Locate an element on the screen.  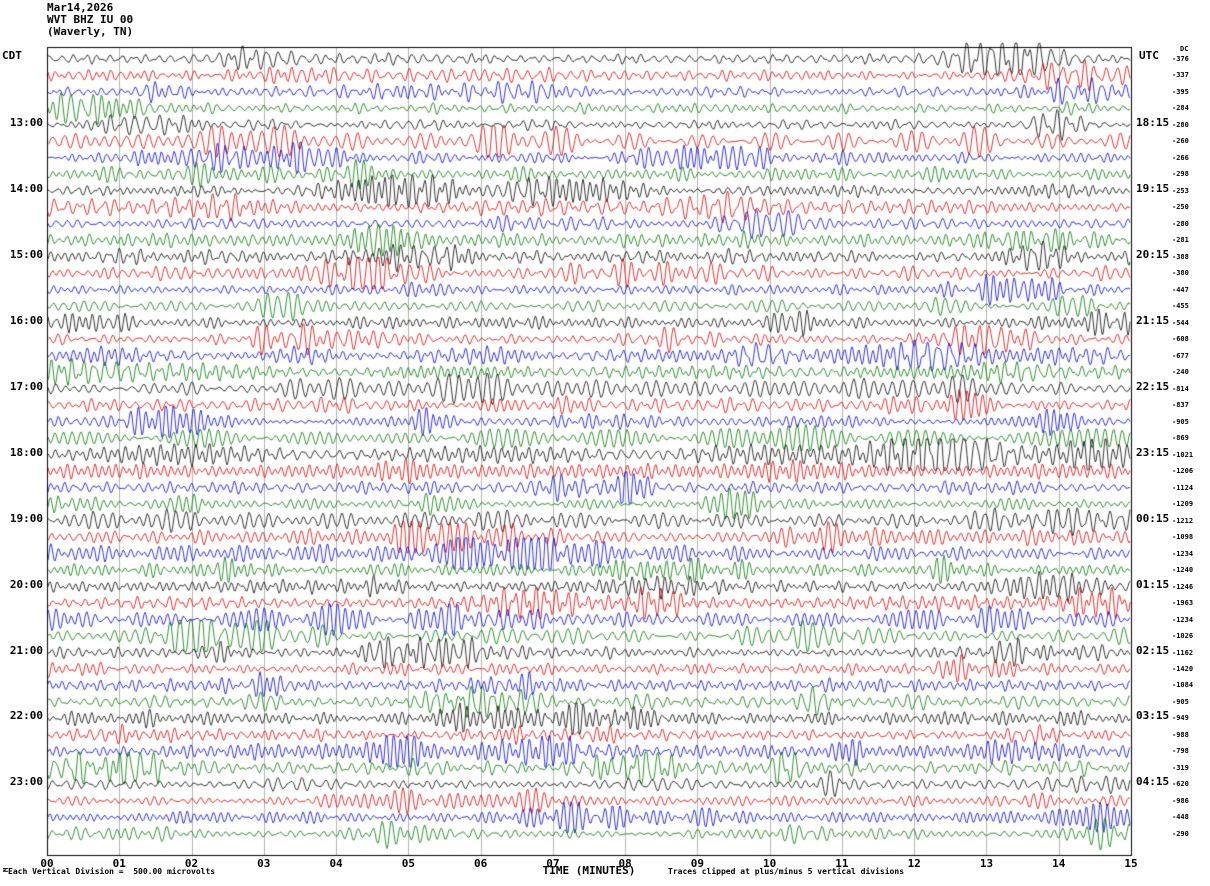
x-tick-label: 01 is located at coordinates (119, 863).